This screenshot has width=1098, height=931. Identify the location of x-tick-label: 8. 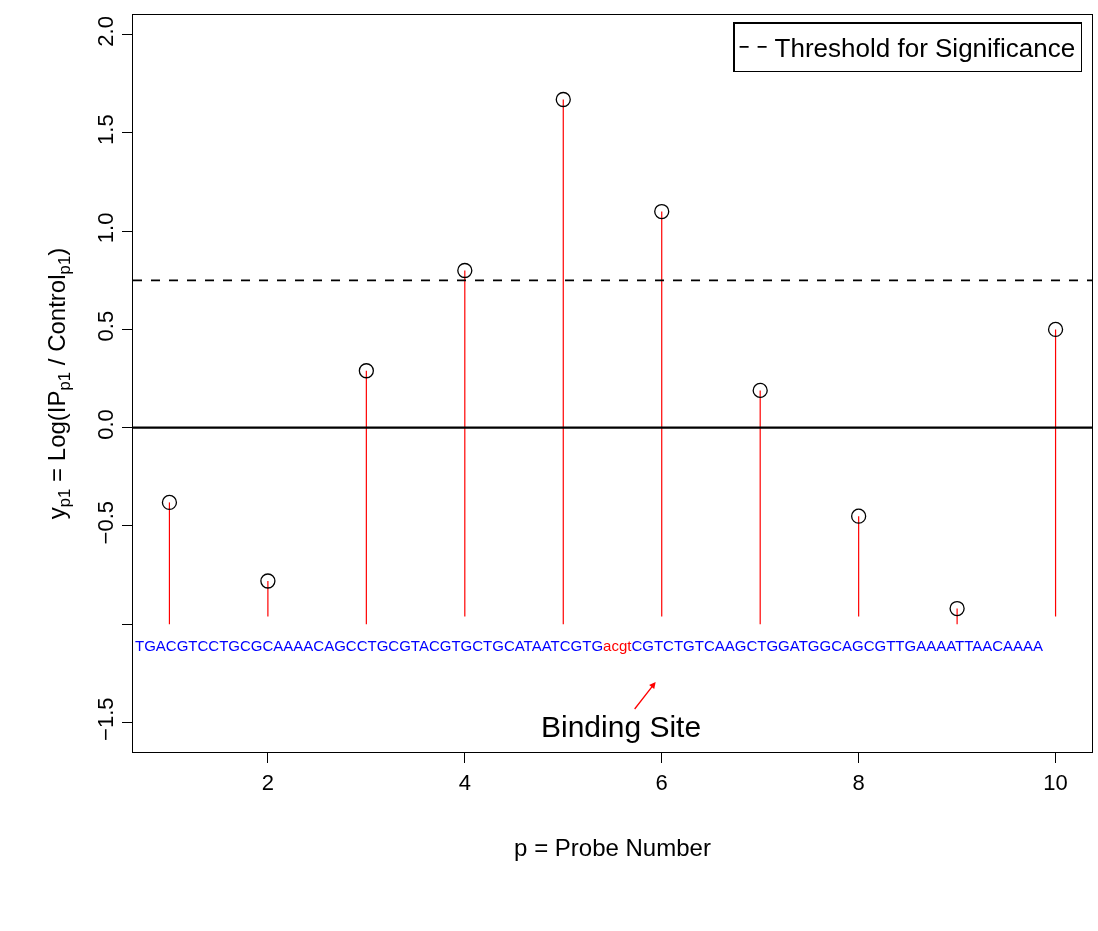
(858, 782).